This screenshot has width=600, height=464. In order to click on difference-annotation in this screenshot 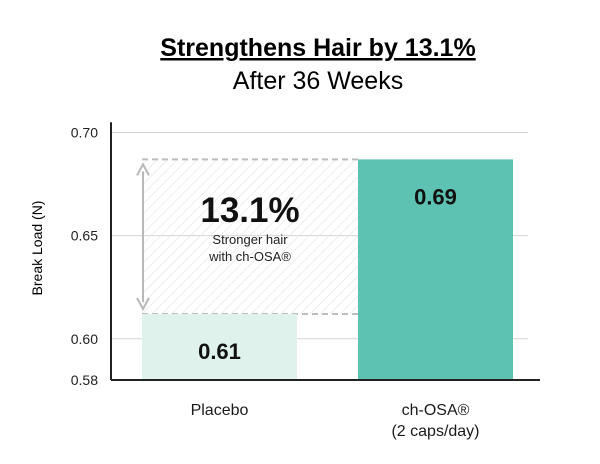, I will do `click(247, 237)`.